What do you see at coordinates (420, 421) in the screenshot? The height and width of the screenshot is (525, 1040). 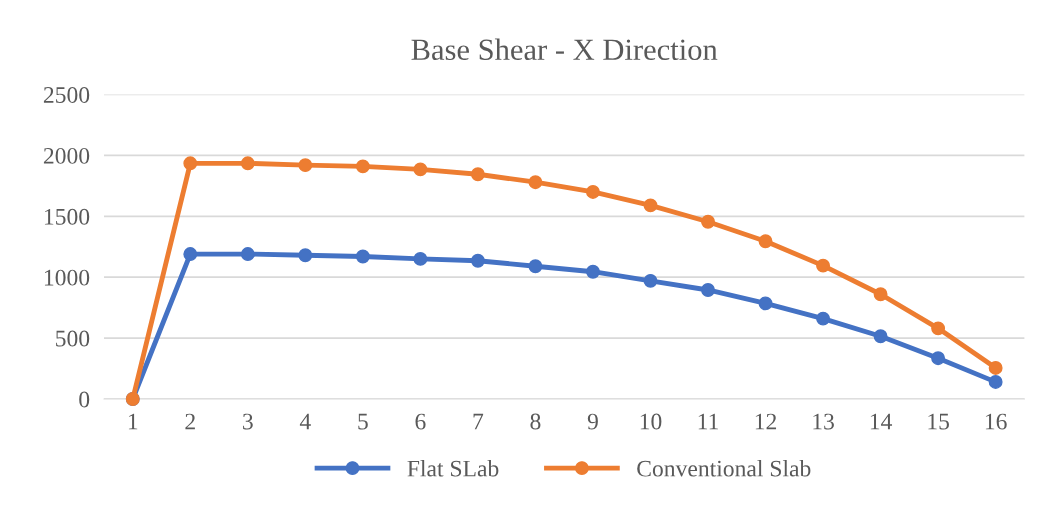 I see `x-tick-label: 6` at bounding box center [420, 421].